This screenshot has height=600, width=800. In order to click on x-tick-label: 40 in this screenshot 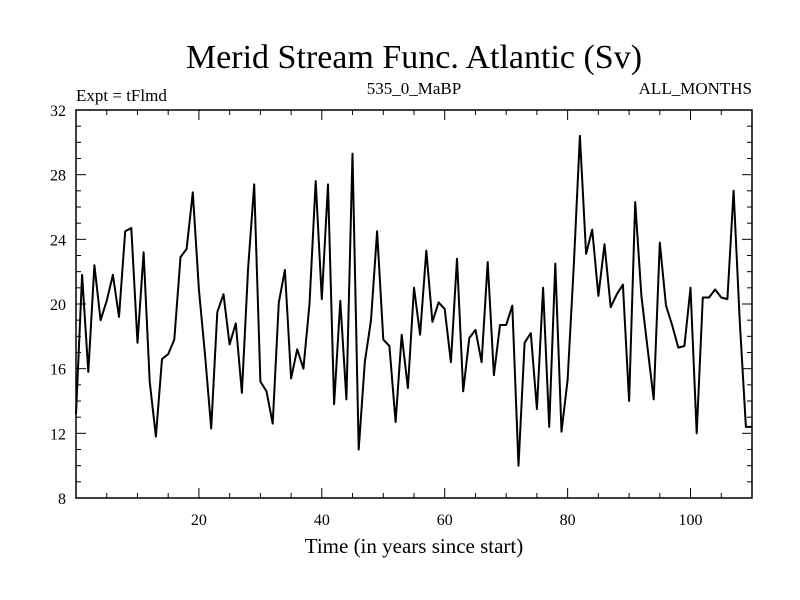, I will do `click(322, 520)`.